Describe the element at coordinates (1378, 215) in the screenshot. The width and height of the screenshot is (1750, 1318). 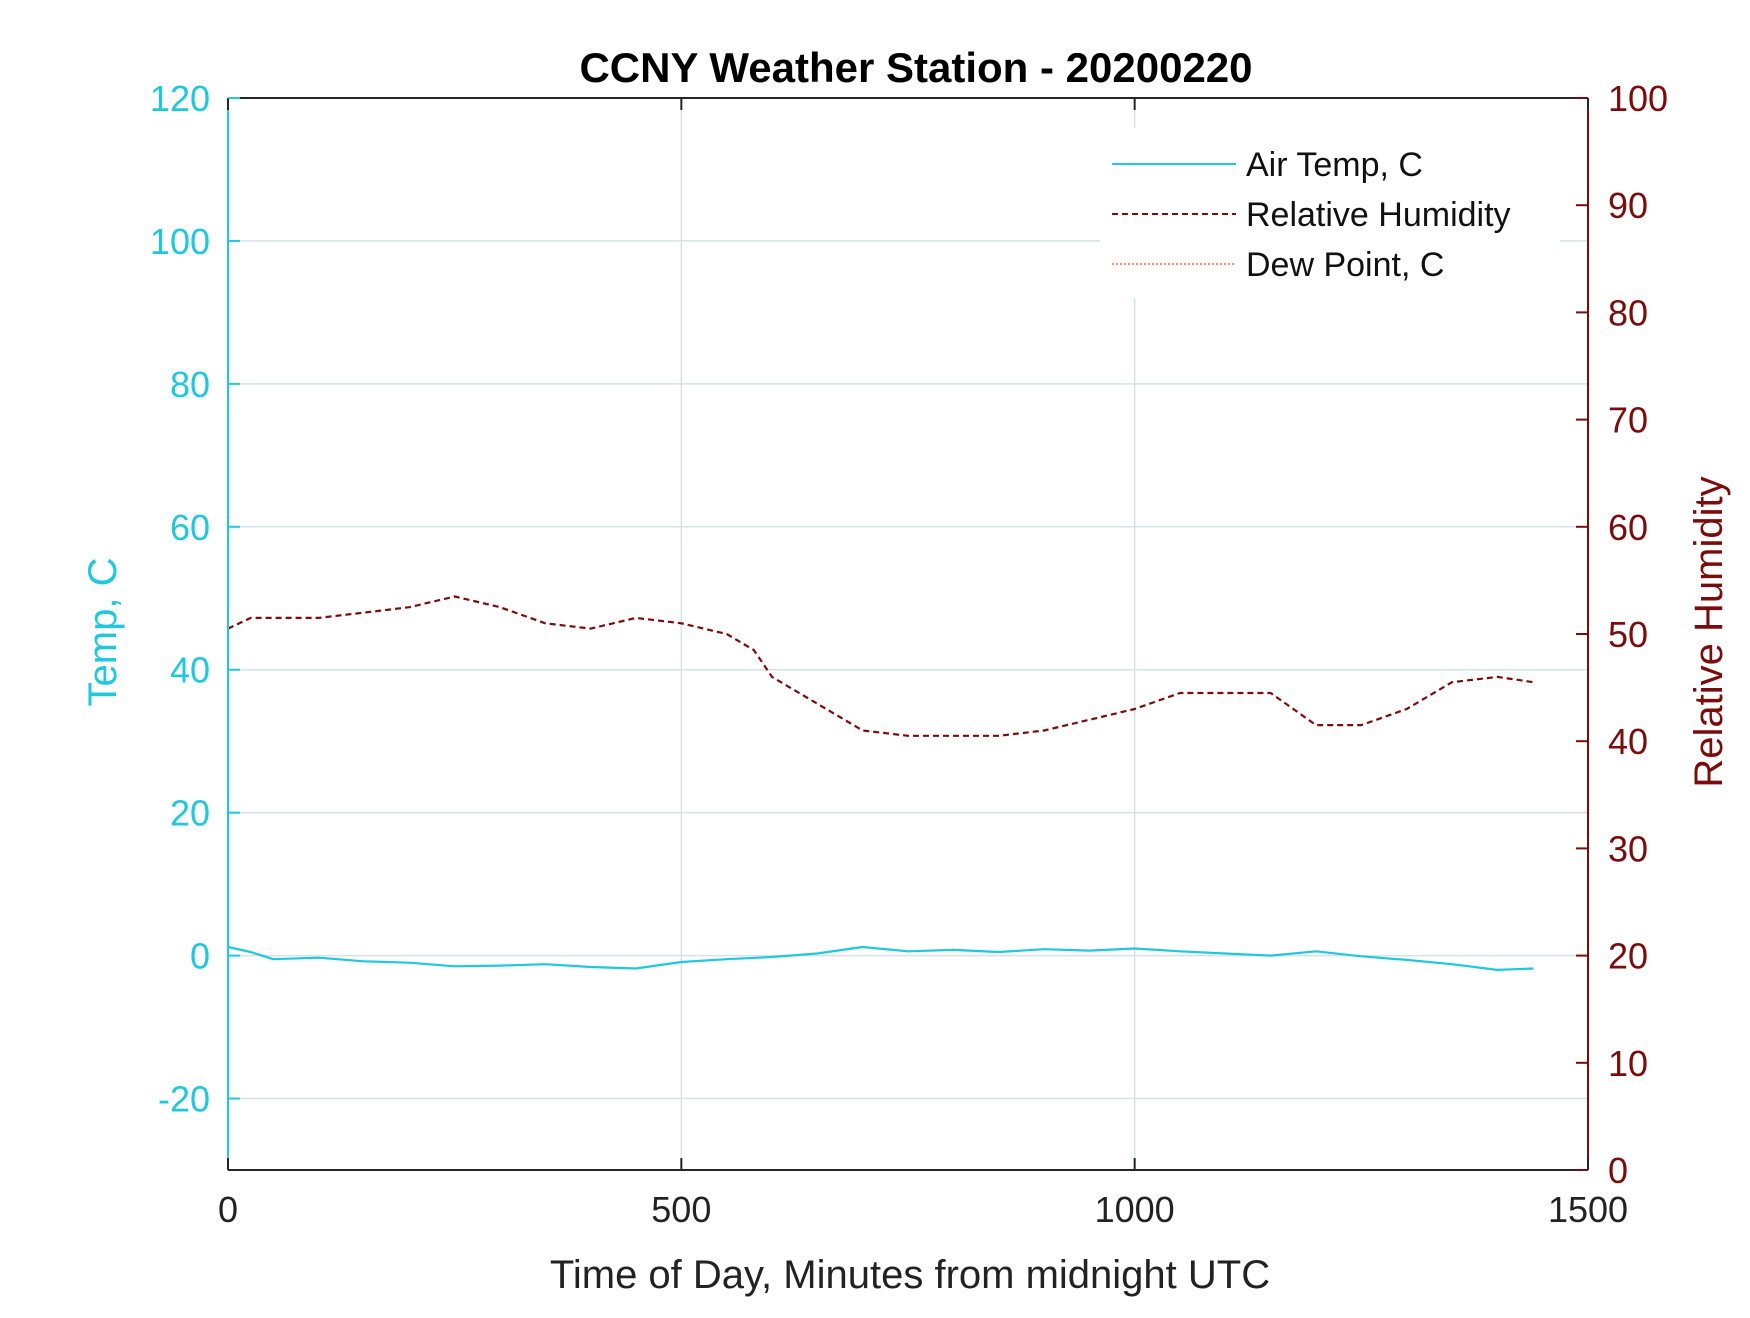
I see `legend-label-relative-humidity: Relative Humidity` at that location.